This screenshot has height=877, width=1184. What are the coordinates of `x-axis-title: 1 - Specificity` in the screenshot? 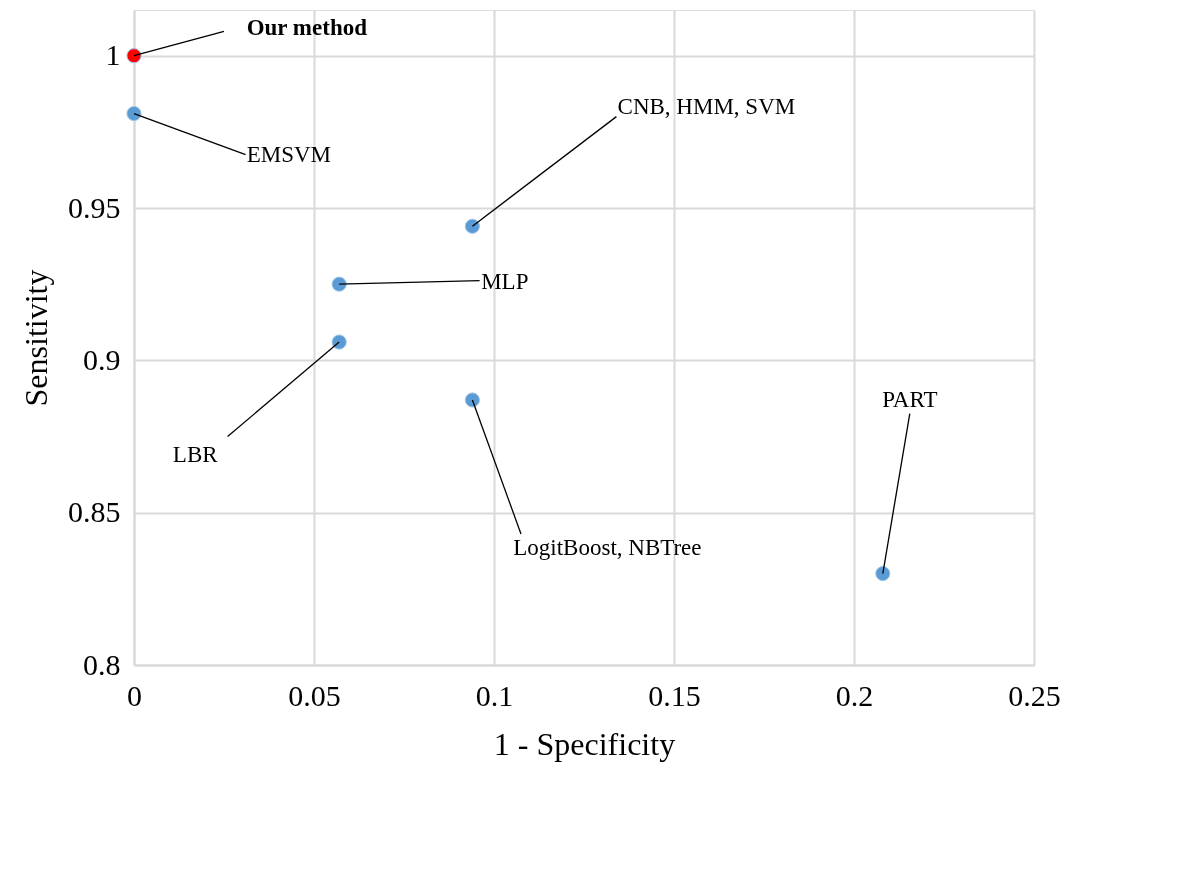 It's located at (584, 743).